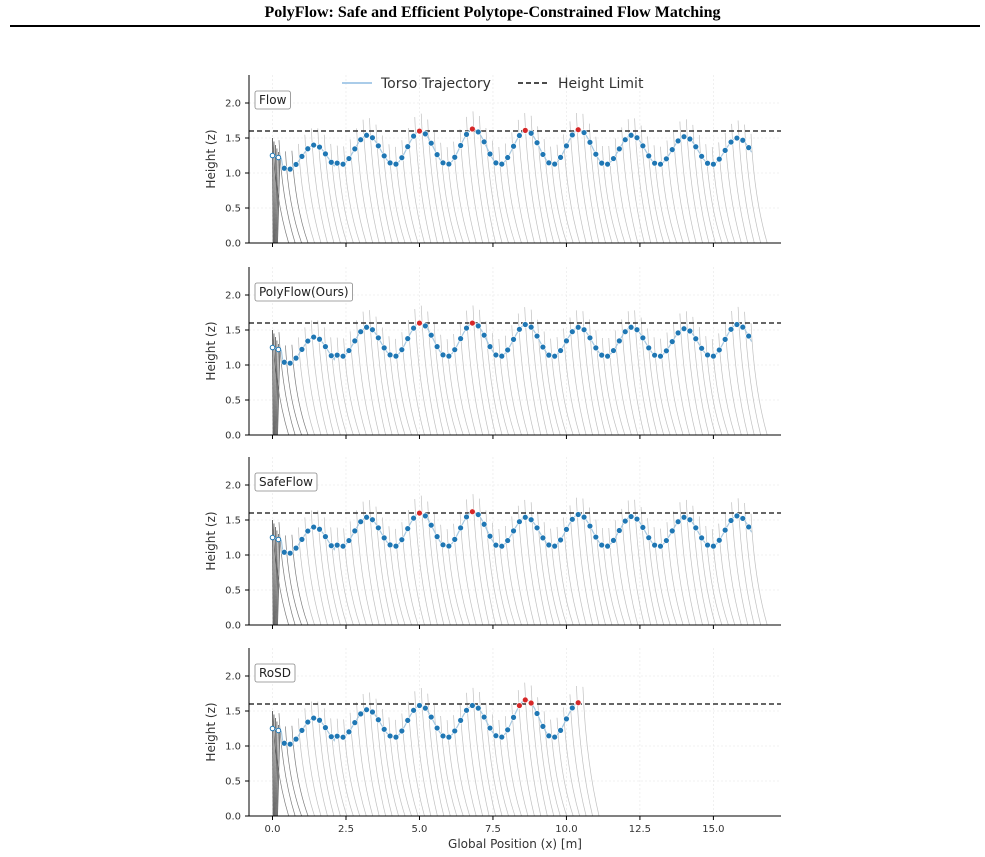  I want to click on legend-limit-label: Height Limit, so click(601, 84).